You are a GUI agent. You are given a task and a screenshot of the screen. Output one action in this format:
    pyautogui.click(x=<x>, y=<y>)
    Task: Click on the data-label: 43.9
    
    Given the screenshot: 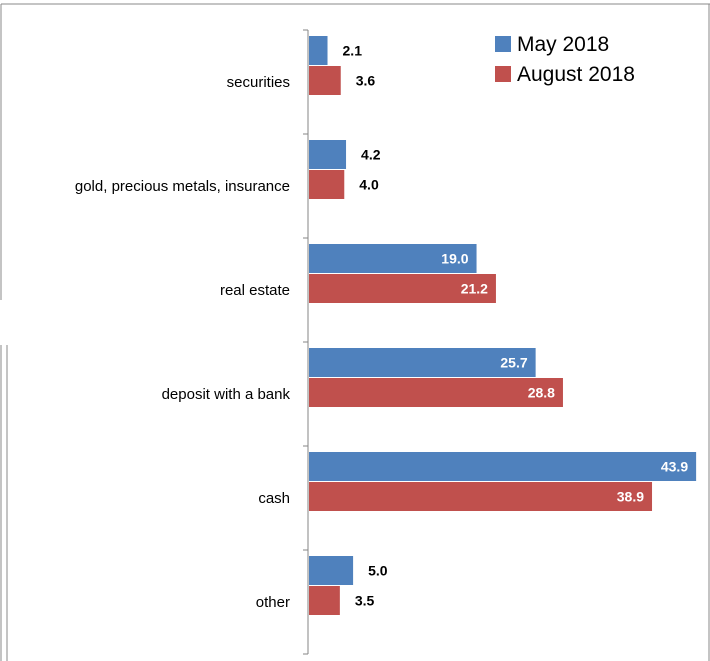 What is the action you would take?
    pyautogui.click(x=674, y=467)
    